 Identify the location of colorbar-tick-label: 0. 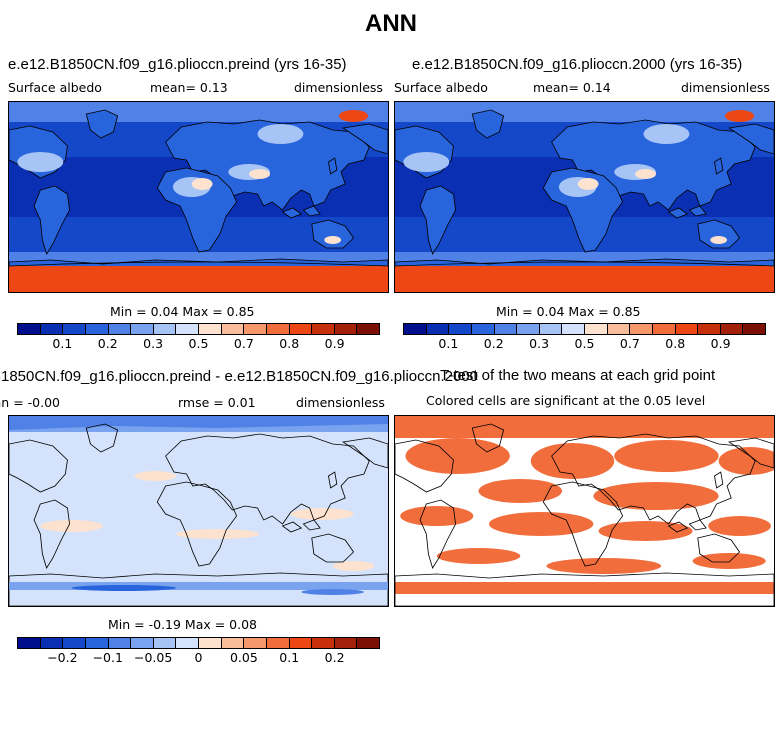
(198, 657).